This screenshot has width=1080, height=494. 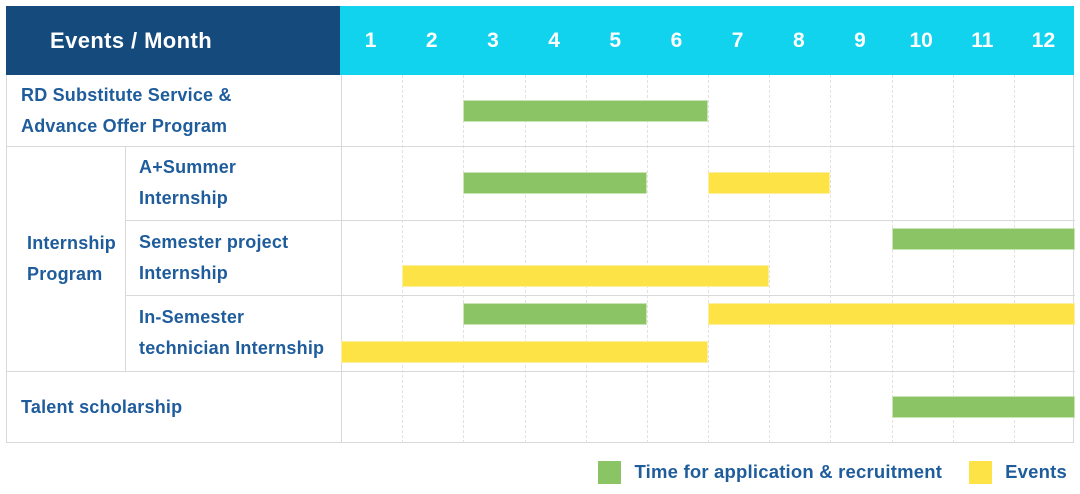 What do you see at coordinates (238, 257) in the screenshot?
I see `row-label-semester-project-internship: Semester project Internship` at bounding box center [238, 257].